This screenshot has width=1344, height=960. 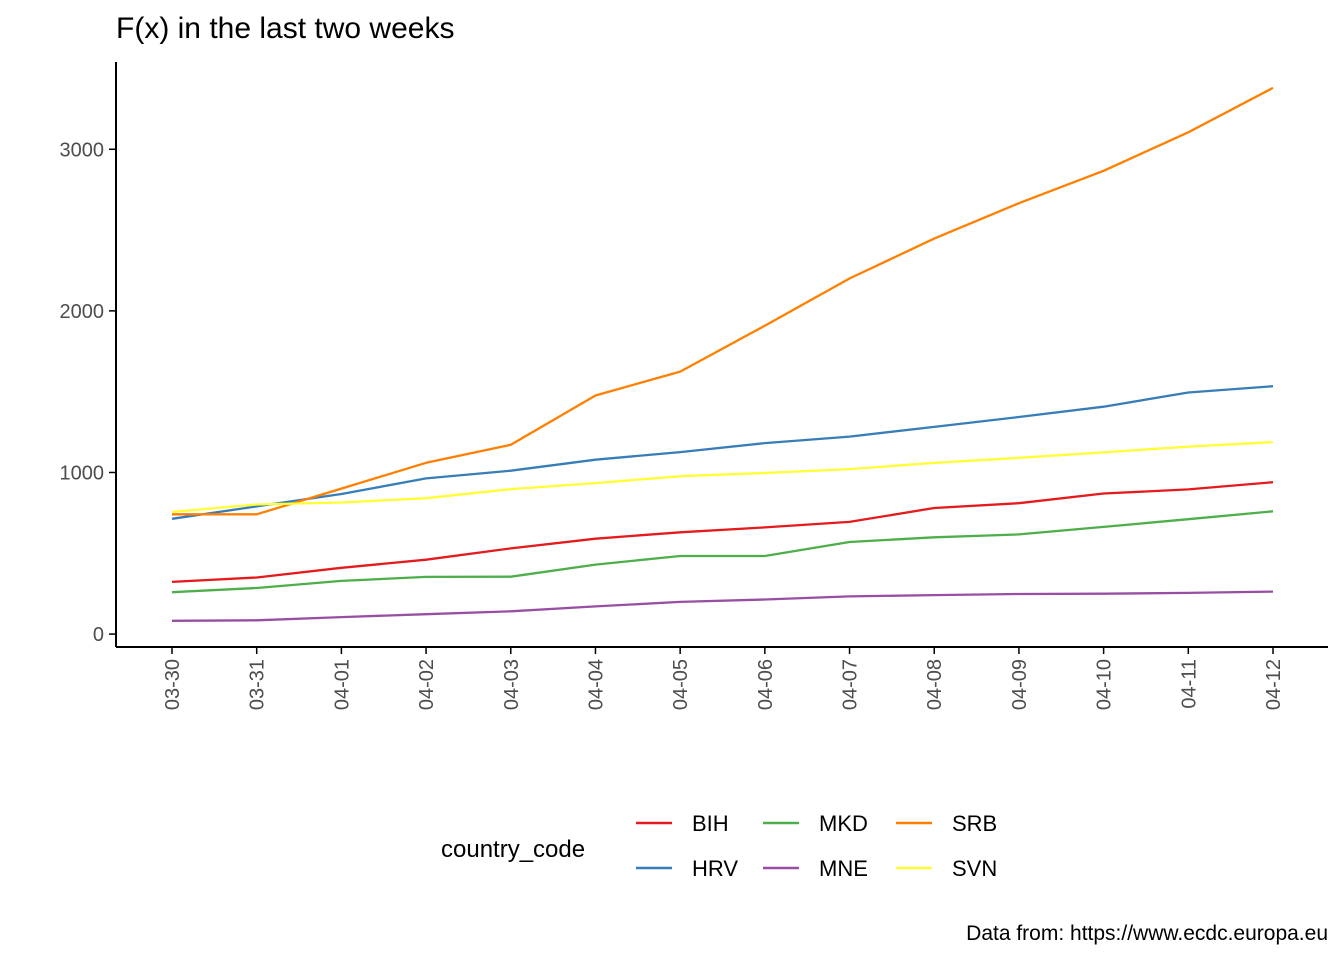 I want to click on x-tick-label: 04-08, so click(x=935, y=684).